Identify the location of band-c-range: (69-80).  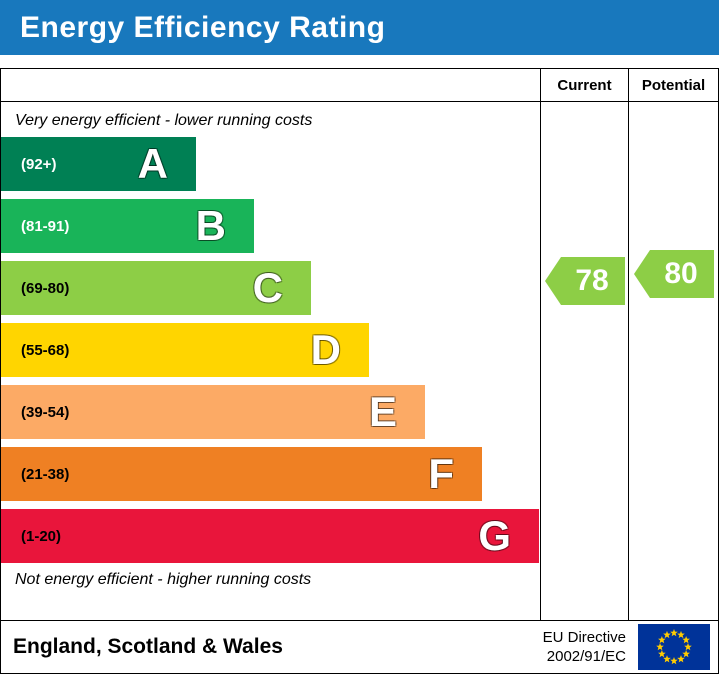
(45, 288).